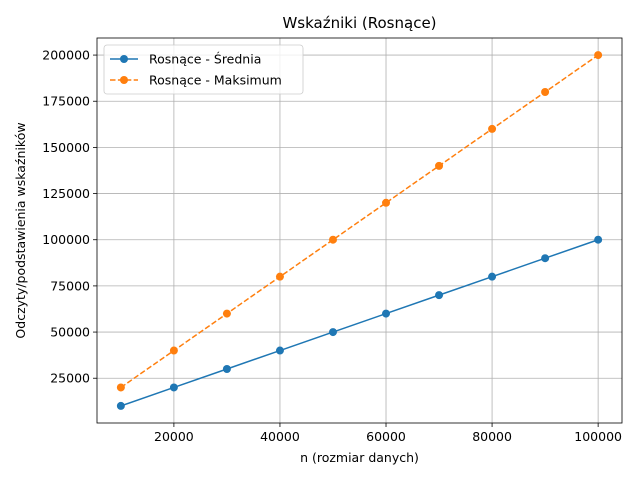 Image resolution: width=640 pixels, height=480 pixels. What do you see at coordinates (124, 59) in the screenshot?
I see `legend-marker-average` at bounding box center [124, 59].